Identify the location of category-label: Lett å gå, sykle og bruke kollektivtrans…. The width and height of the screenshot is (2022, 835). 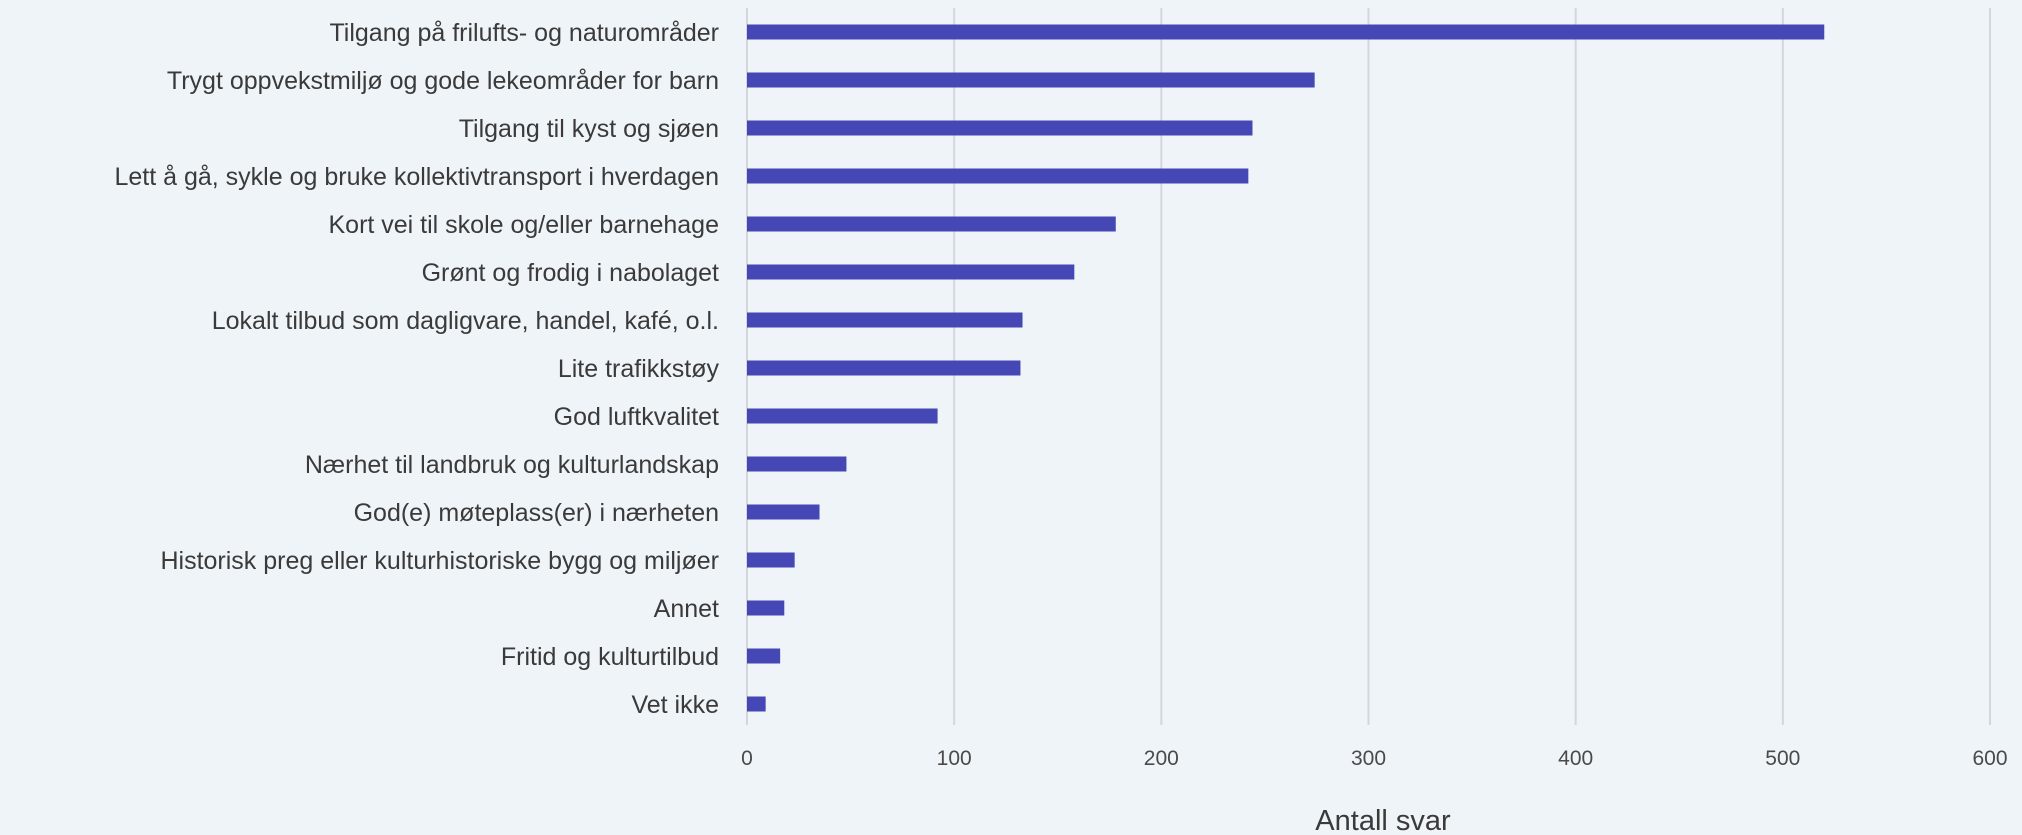
(416, 177).